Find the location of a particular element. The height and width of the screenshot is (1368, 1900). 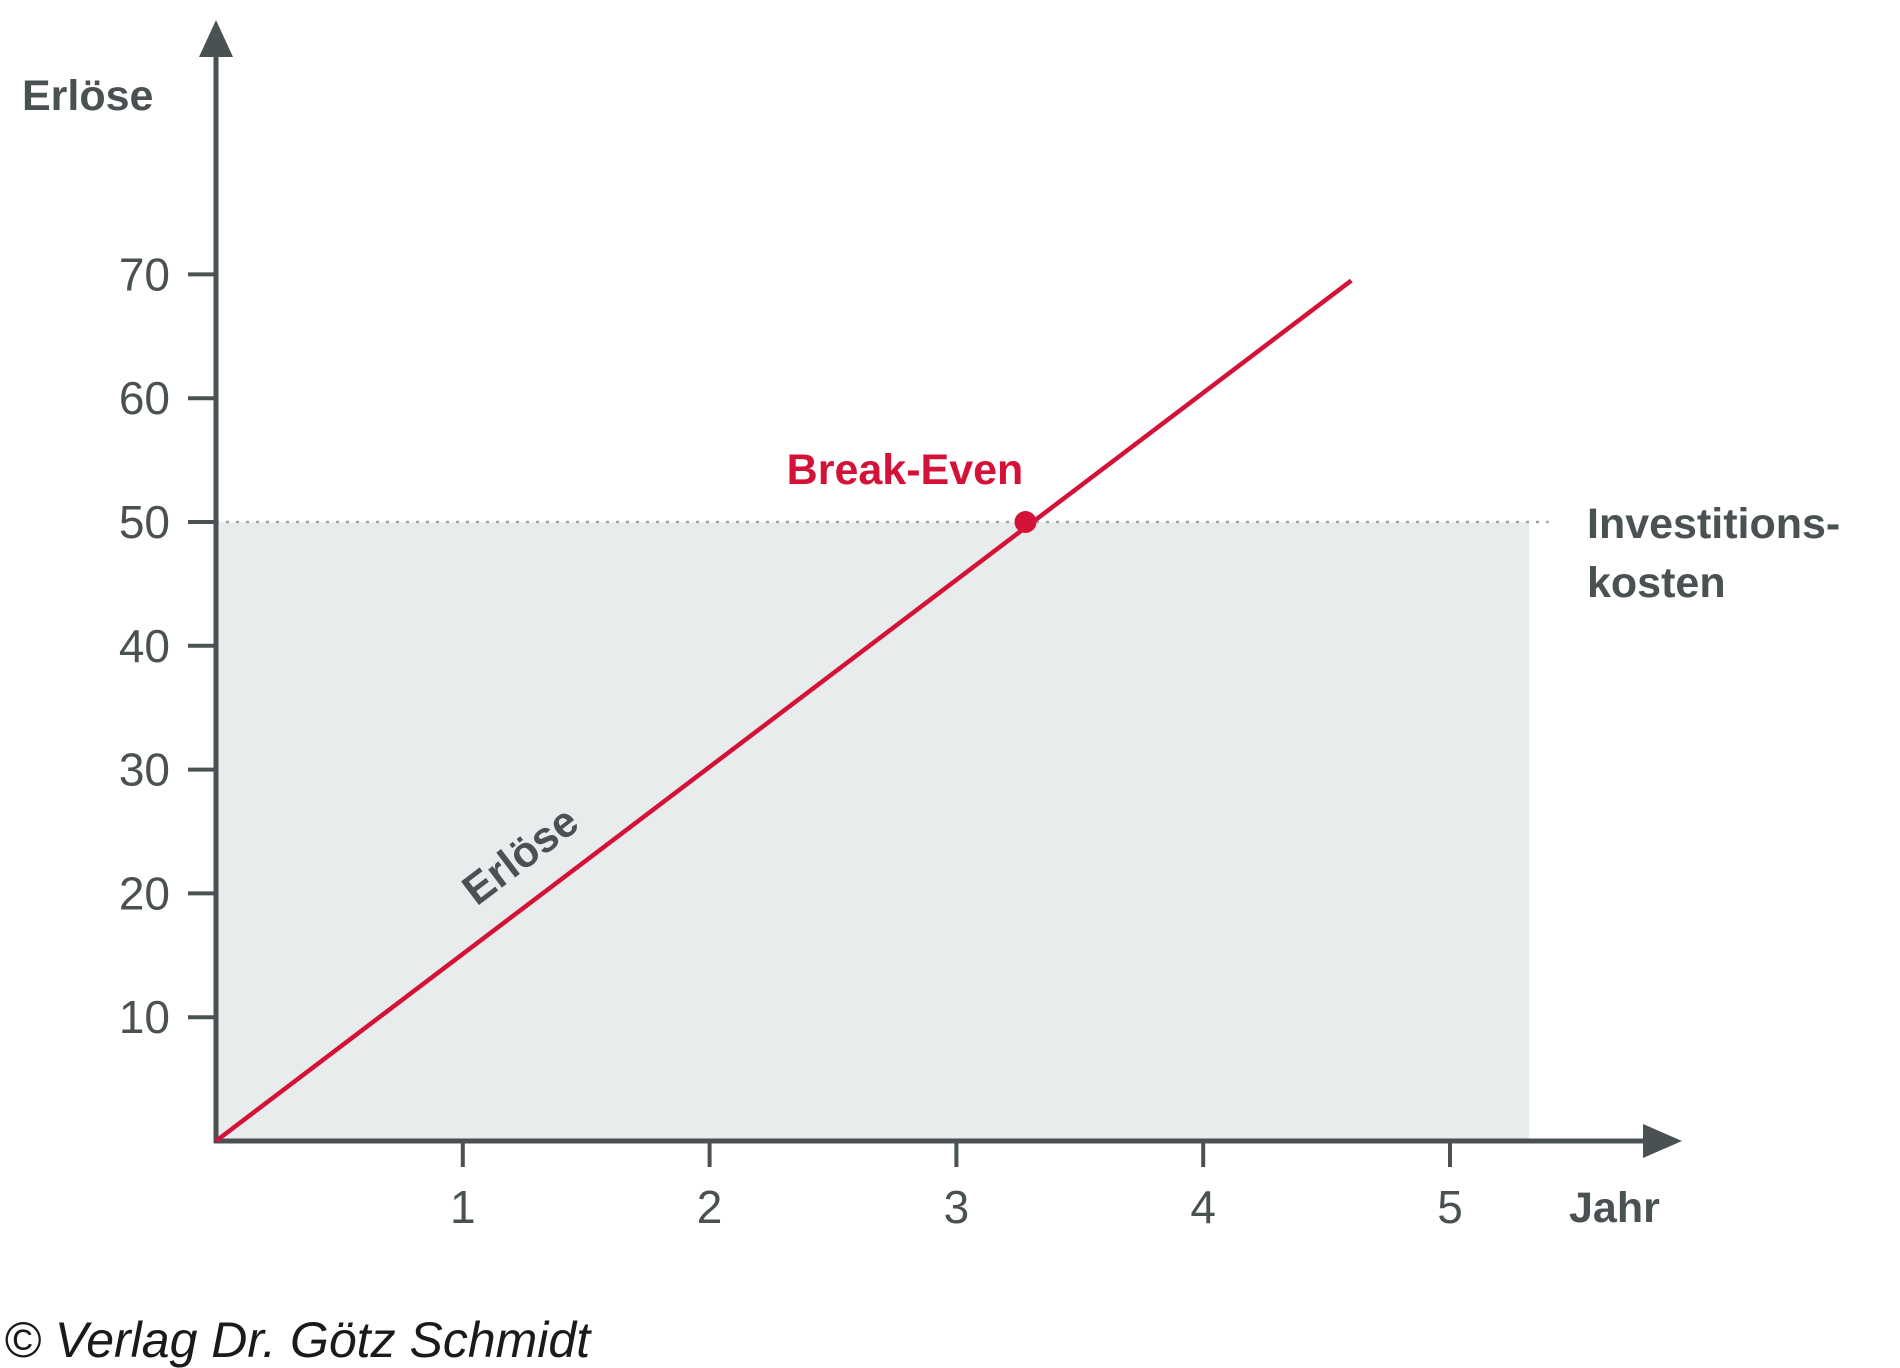

x-axis-ticks: 1 2 3 4 5 is located at coordinates (956, 1187).